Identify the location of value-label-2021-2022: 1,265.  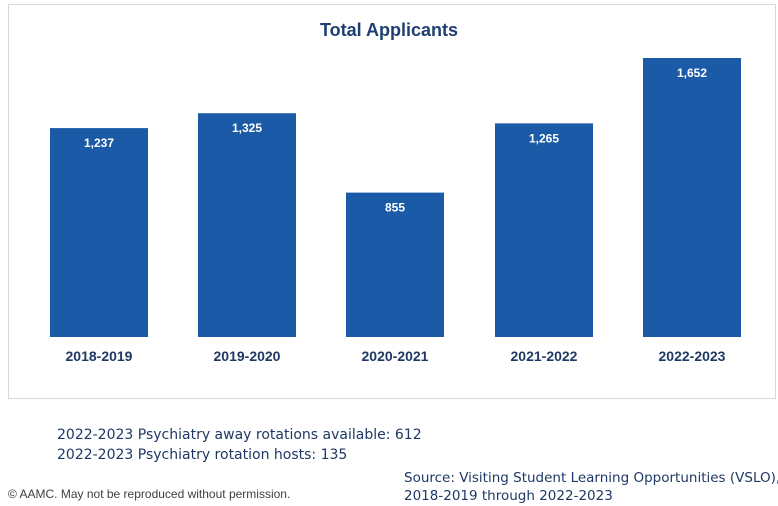
(544, 138).